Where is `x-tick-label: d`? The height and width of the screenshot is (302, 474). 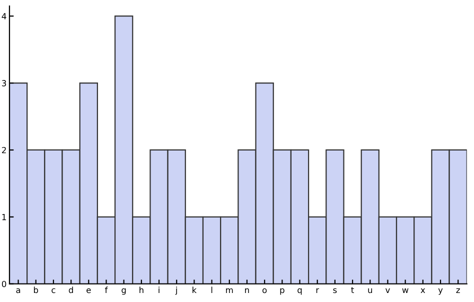 x-tick-label: d is located at coordinates (70, 290).